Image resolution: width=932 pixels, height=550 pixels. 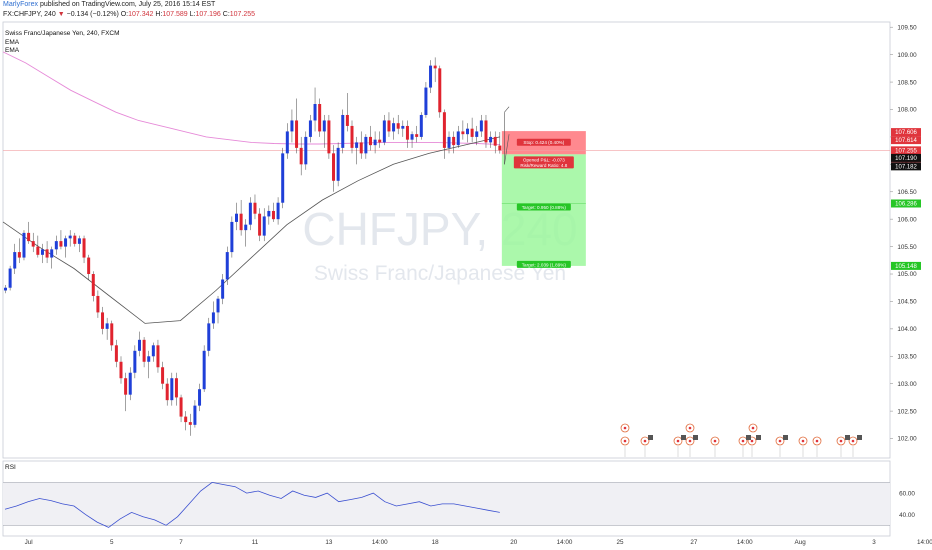 I want to click on time-tick-label: 13, so click(x=329, y=542).